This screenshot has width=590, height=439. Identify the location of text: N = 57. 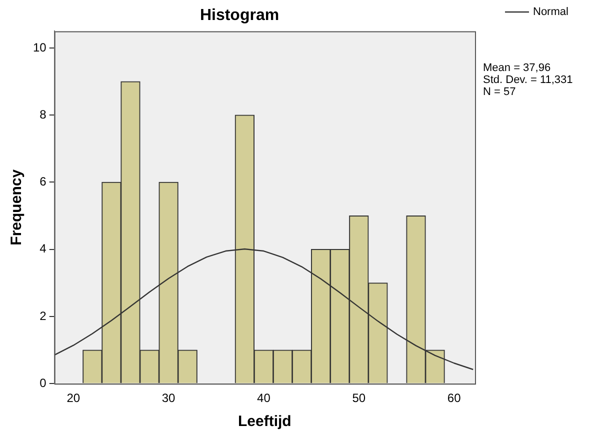
(499, 92).